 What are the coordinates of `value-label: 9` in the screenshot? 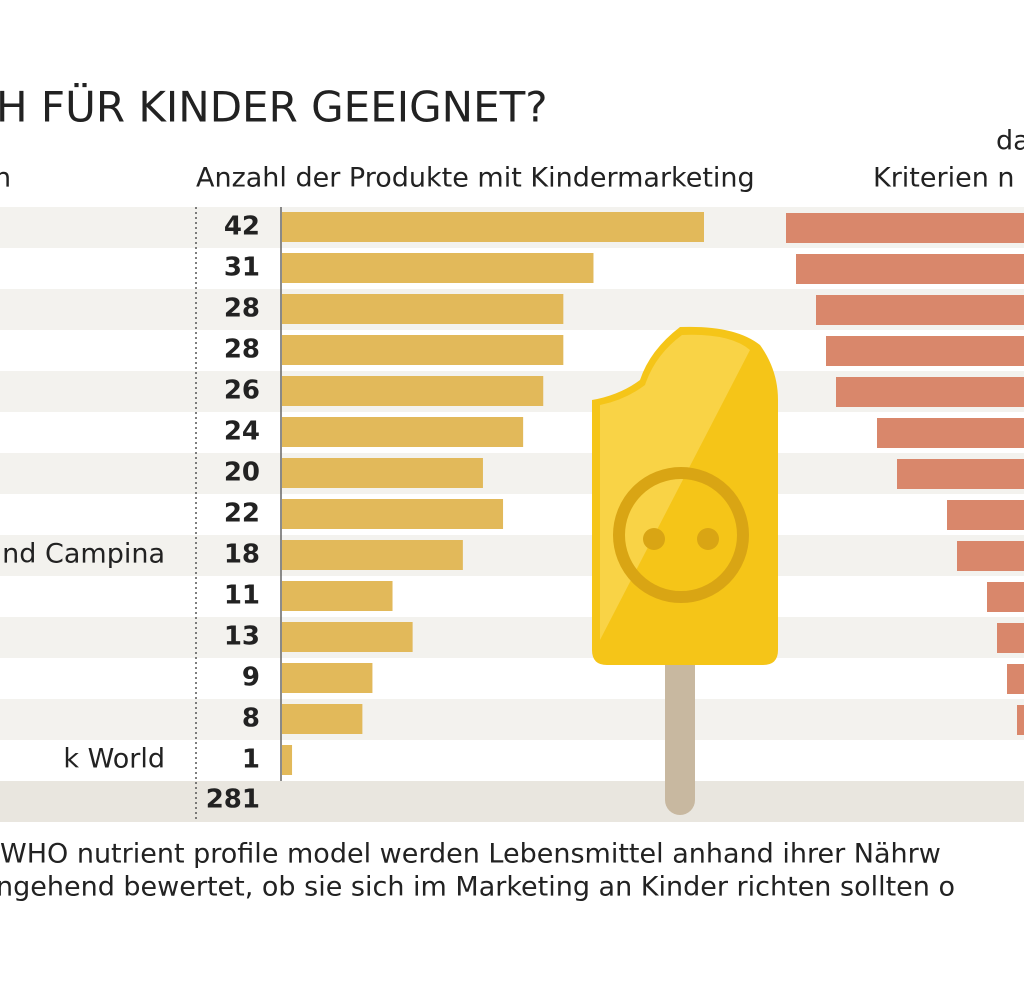 It's located at (251, 678).